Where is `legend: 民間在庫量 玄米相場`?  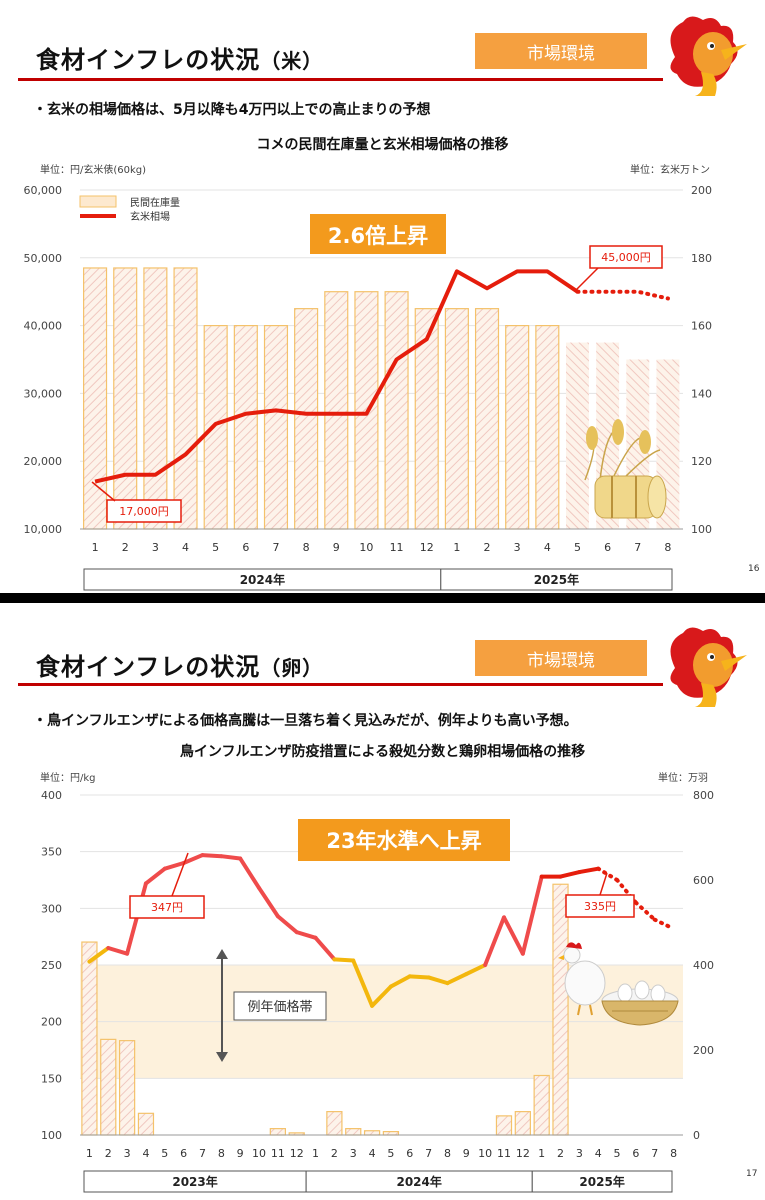
legend: 民間在庫量 玄米相場 is located at coordinates (129, 209).